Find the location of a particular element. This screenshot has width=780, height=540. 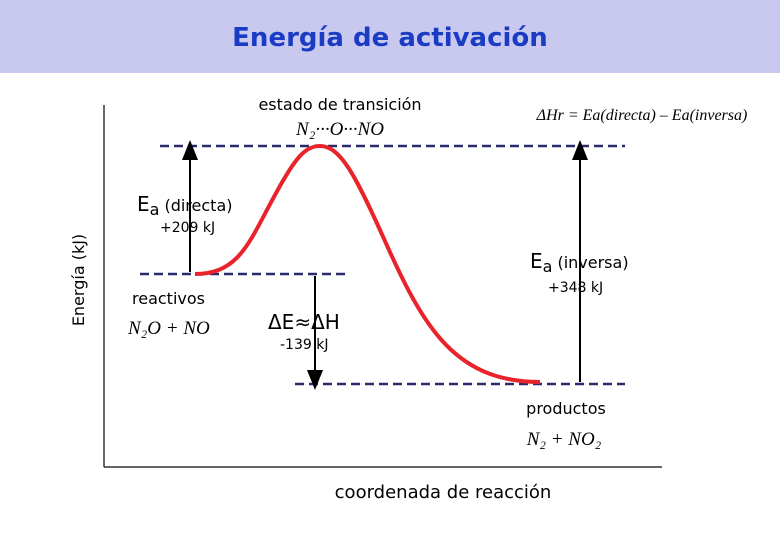

title-banner is located at coordinates (390, 36).